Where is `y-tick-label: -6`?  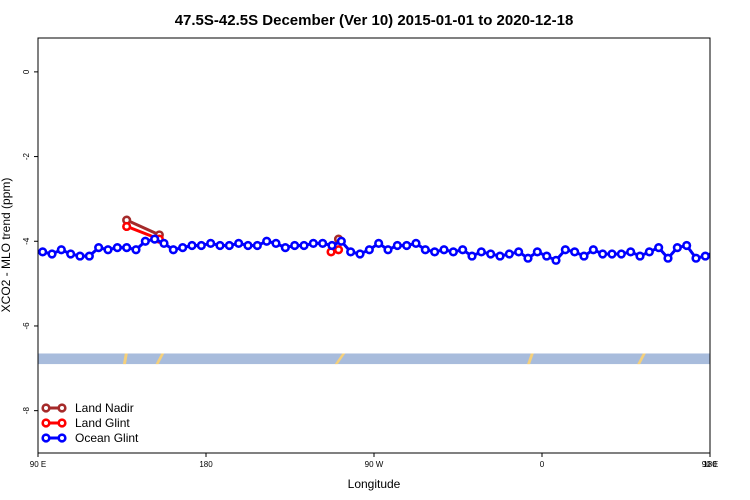 y-tick-label: -6 is located at coordinates (26, 326).